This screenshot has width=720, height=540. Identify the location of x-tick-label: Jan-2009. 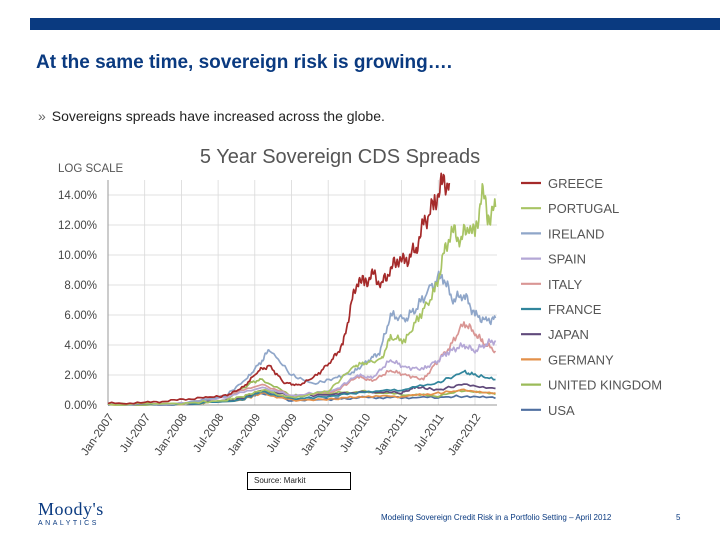
(244, 435).